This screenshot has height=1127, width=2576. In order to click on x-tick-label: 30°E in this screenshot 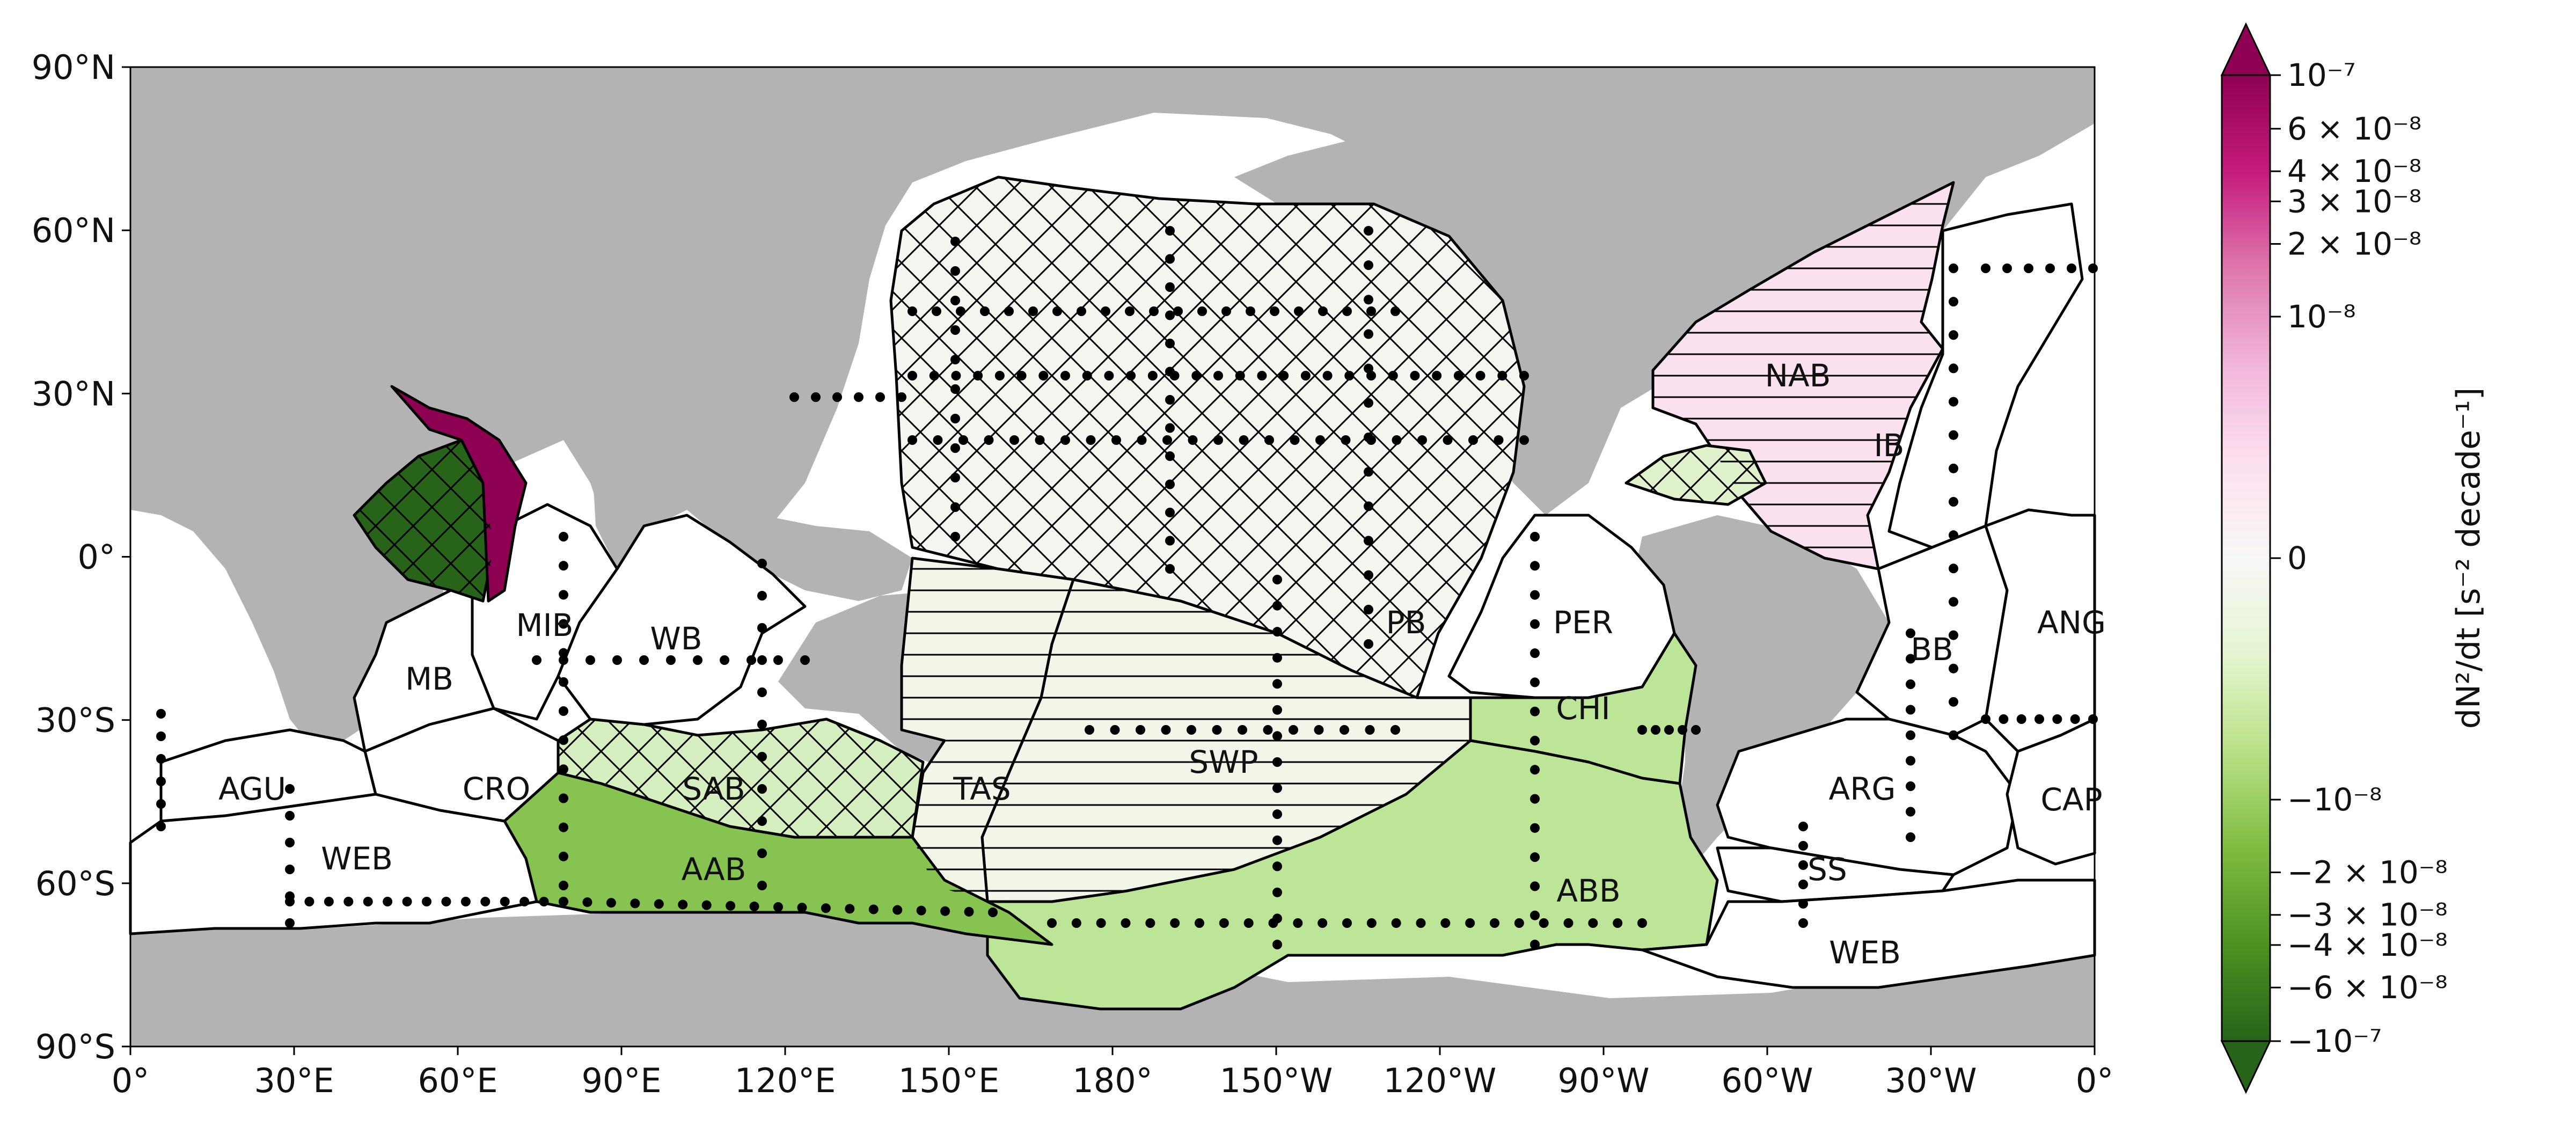, I will do `click(294, 1080)`.